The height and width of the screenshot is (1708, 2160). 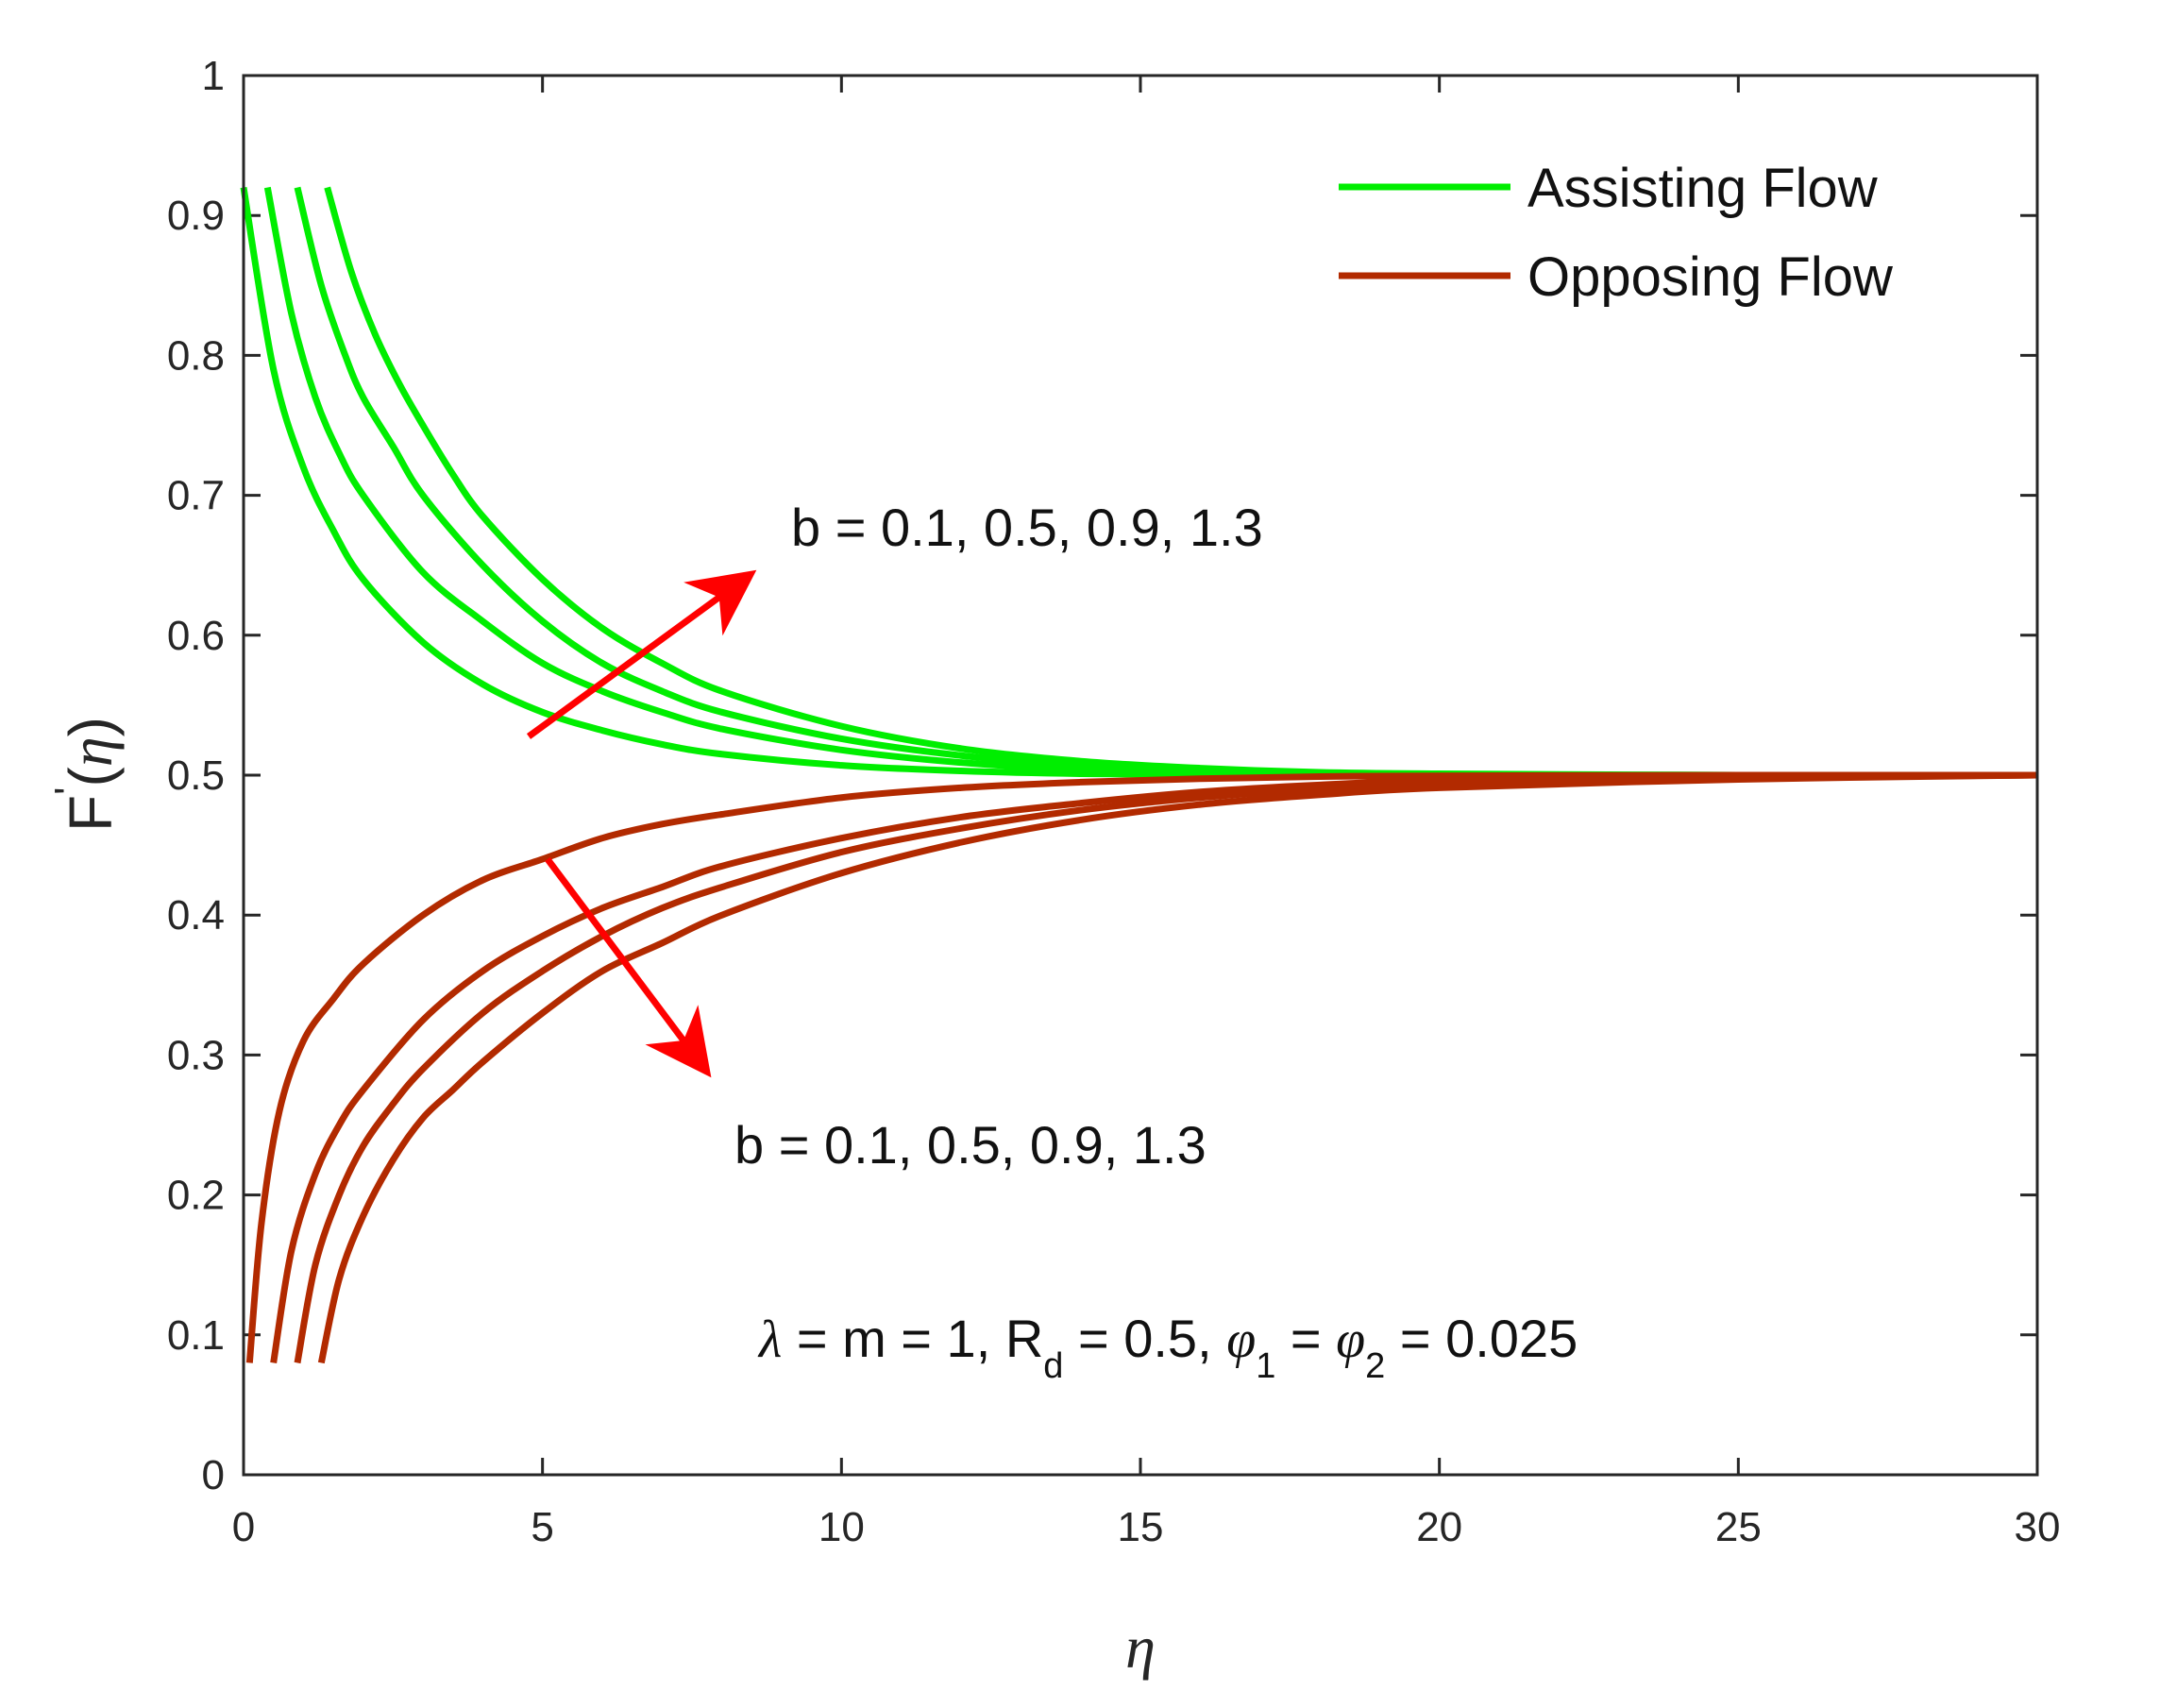 What do you see at coordinates (213, 1475) in the screenshot?
I see `y-tick-label: 0` at bounding box center [213, 1475].